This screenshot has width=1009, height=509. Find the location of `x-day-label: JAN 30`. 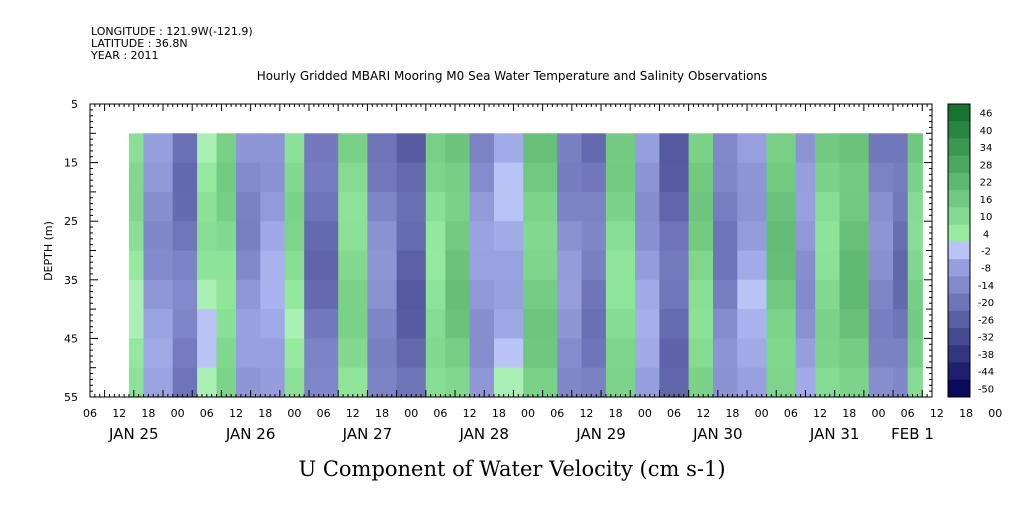

x-day-label: JAN 30 is located at coordinates (717, 434).